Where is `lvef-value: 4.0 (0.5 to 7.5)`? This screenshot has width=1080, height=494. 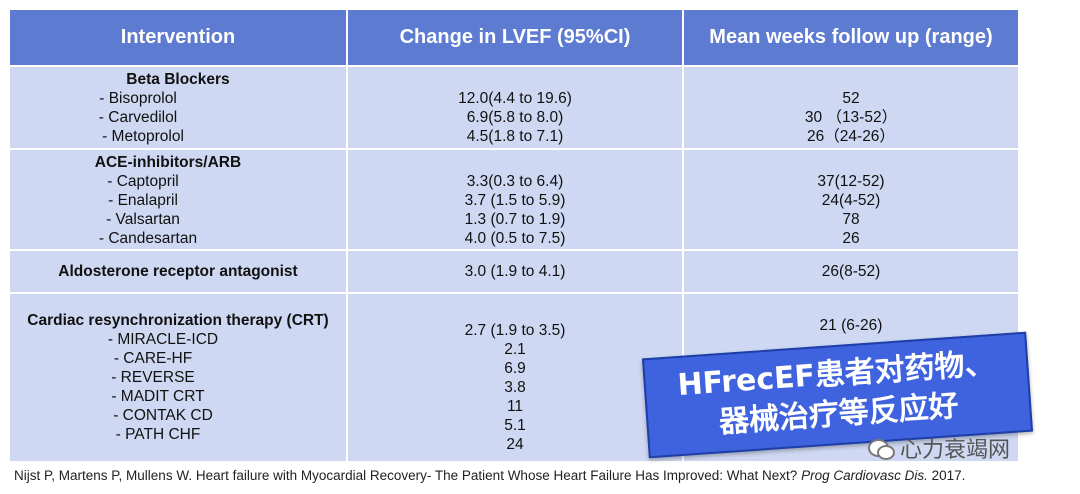
lvef-value: 4.0 (0.5 to 7.5) is located at coordinates (515, 238).